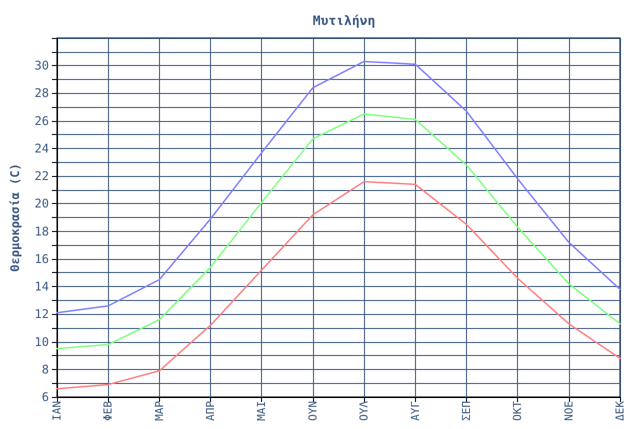 The height and width of the screenshot is (429, 632). I want to click on y-axis-title: Θερμοκρασία (C), so click(15, 217).